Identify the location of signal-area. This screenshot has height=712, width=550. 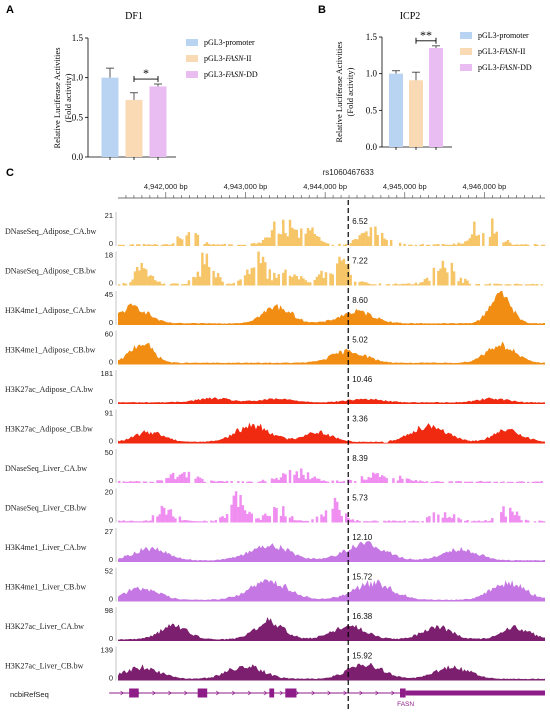
(331, 671).